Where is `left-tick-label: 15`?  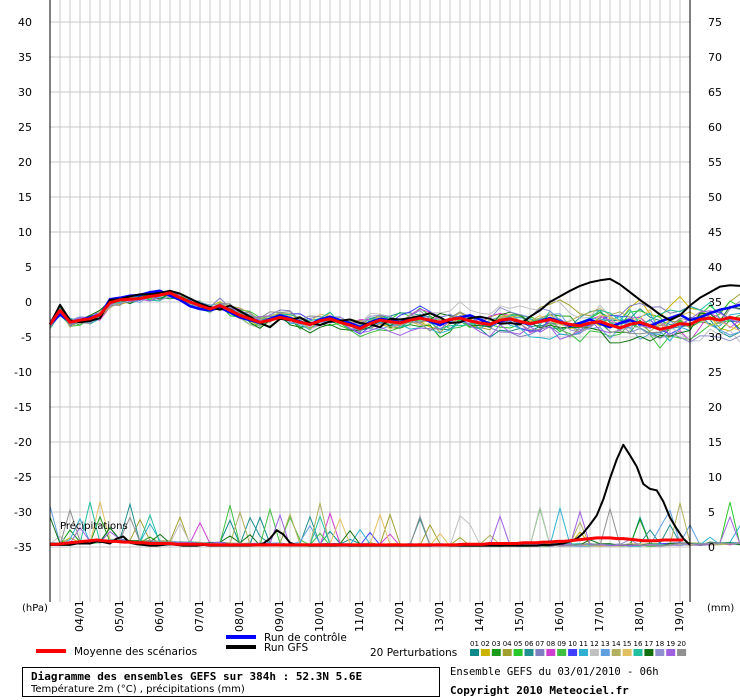
left-tick-label: 15 is located at coordinates (25, 197).